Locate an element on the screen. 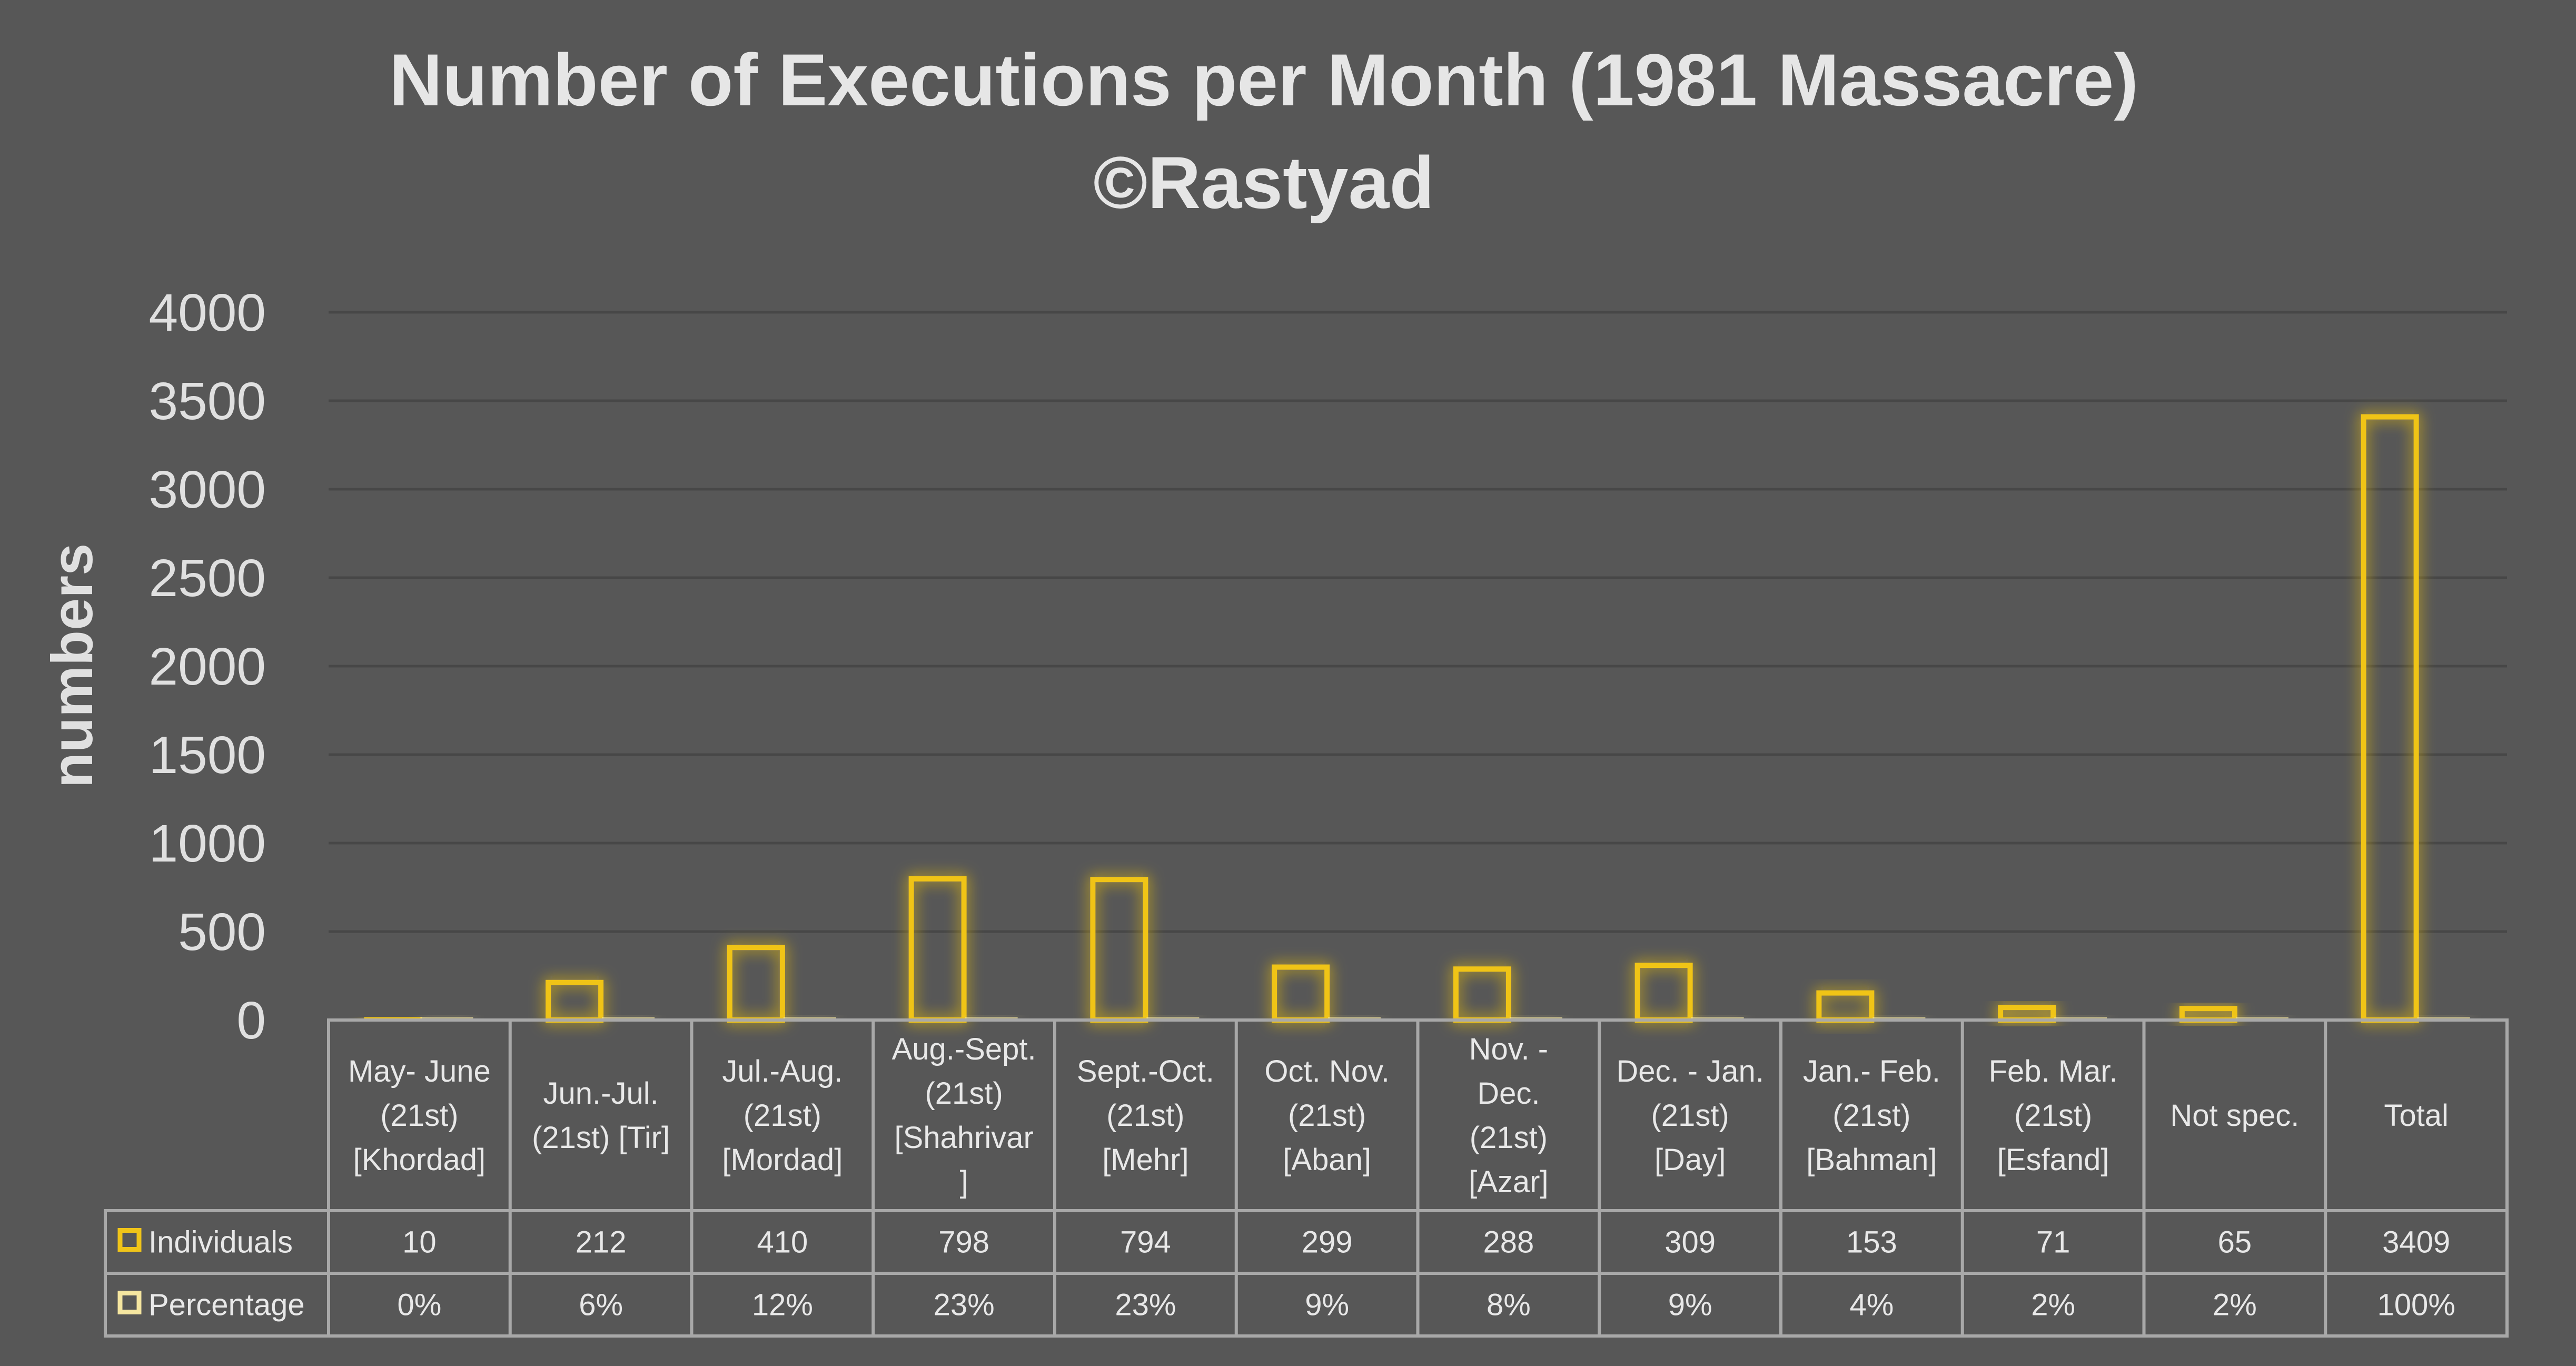 The image size is (2576, 1366). category-label: Jul.-Aug. is located at coordinates (782, 1071).